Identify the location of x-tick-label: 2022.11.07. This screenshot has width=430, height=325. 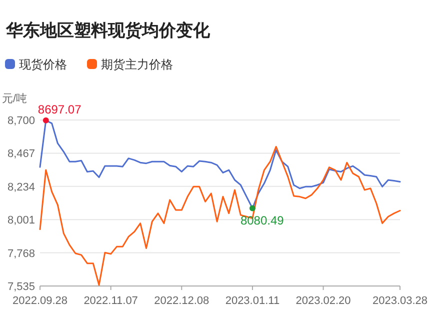
(111, 301).